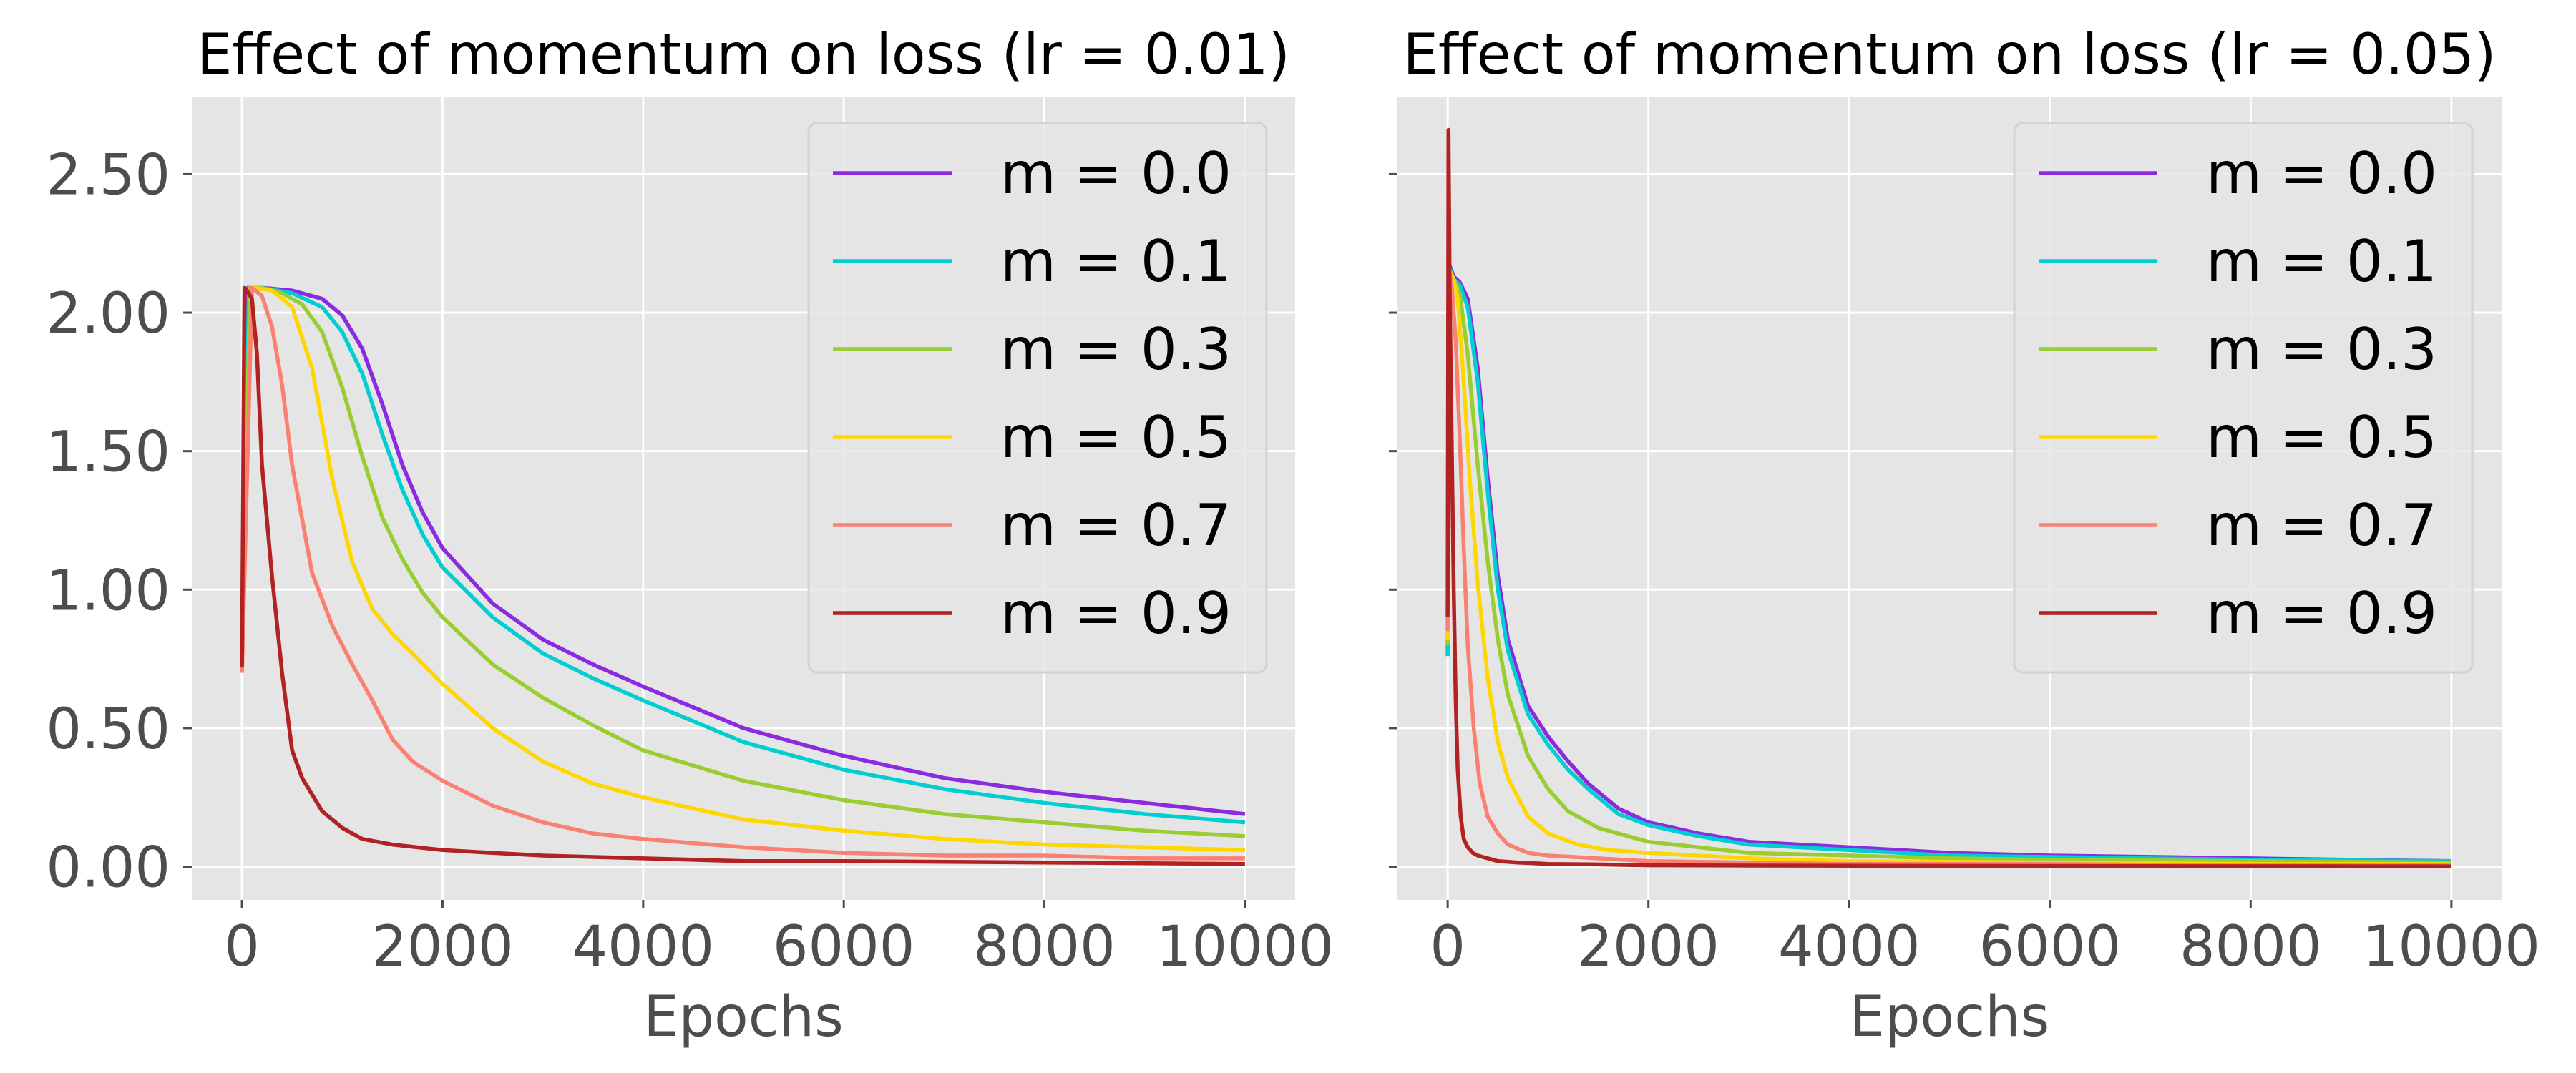  What do you see at coordinates (108, 453) in the screenshot?
I see `y-tick-label: 1.50` at bounding box center [108, 453].